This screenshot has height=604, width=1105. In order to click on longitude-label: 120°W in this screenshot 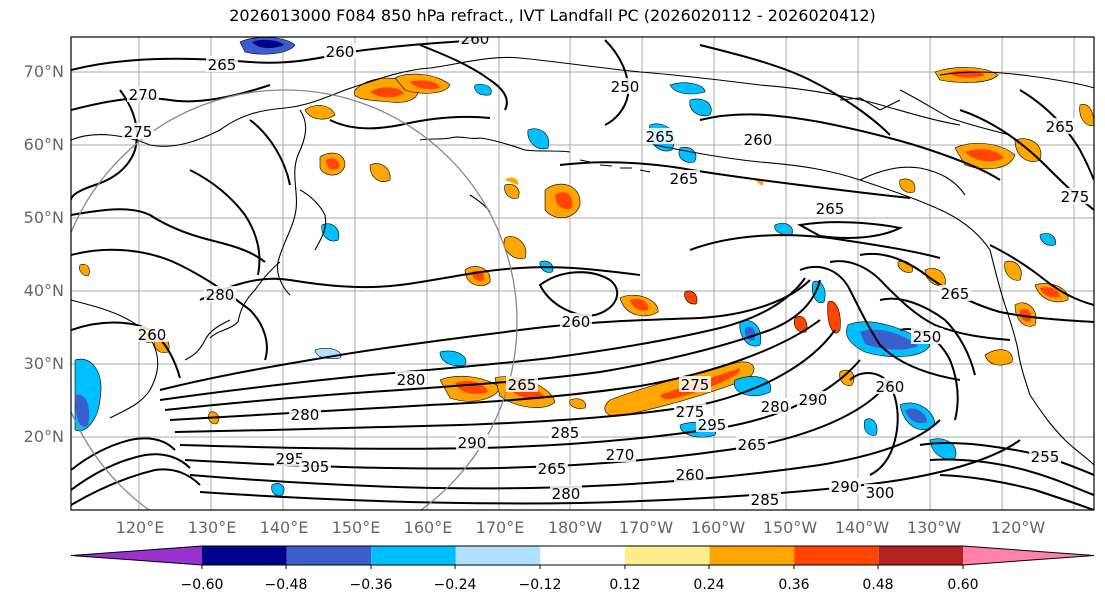, I will do `click(1018, 527)`.